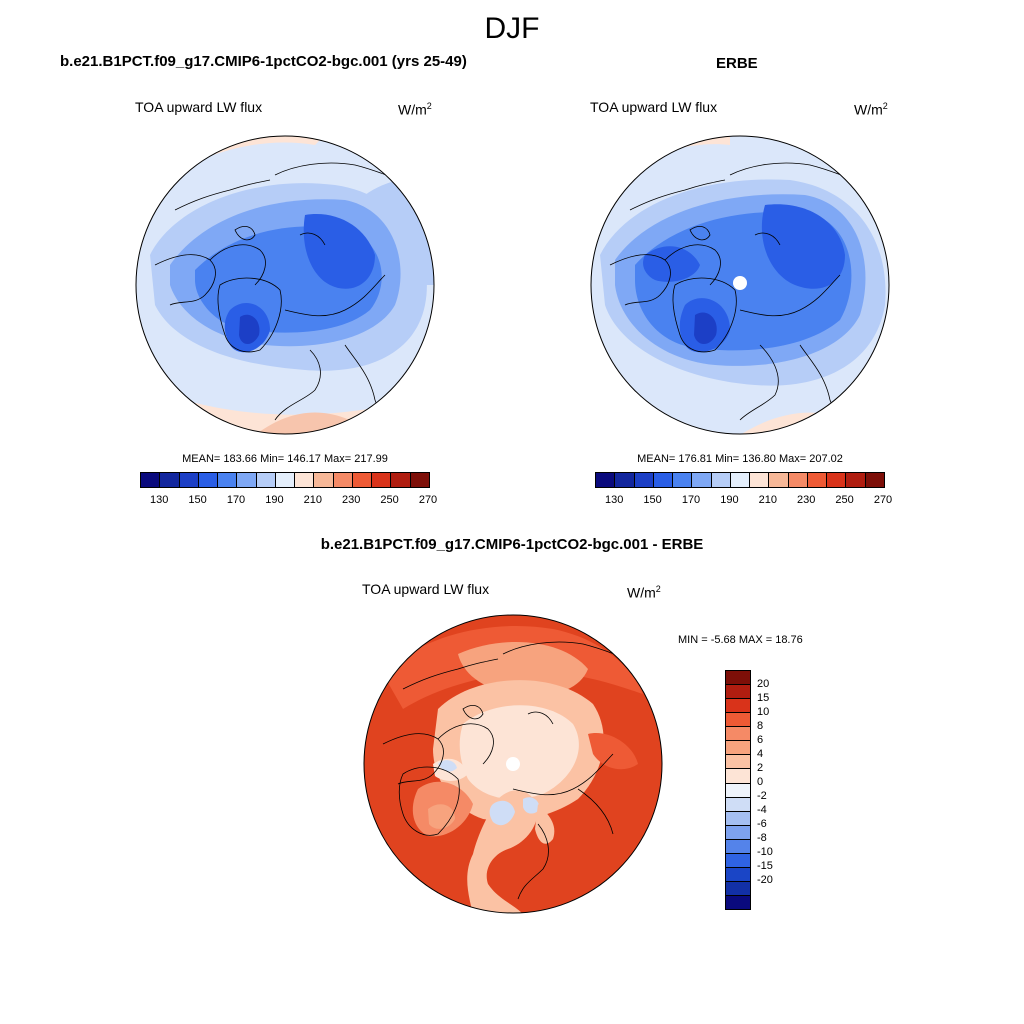  Describe the element at coordinates (763, 684) in the screenshot. I see `diff-colorbar-tick-label: 20` at that location.